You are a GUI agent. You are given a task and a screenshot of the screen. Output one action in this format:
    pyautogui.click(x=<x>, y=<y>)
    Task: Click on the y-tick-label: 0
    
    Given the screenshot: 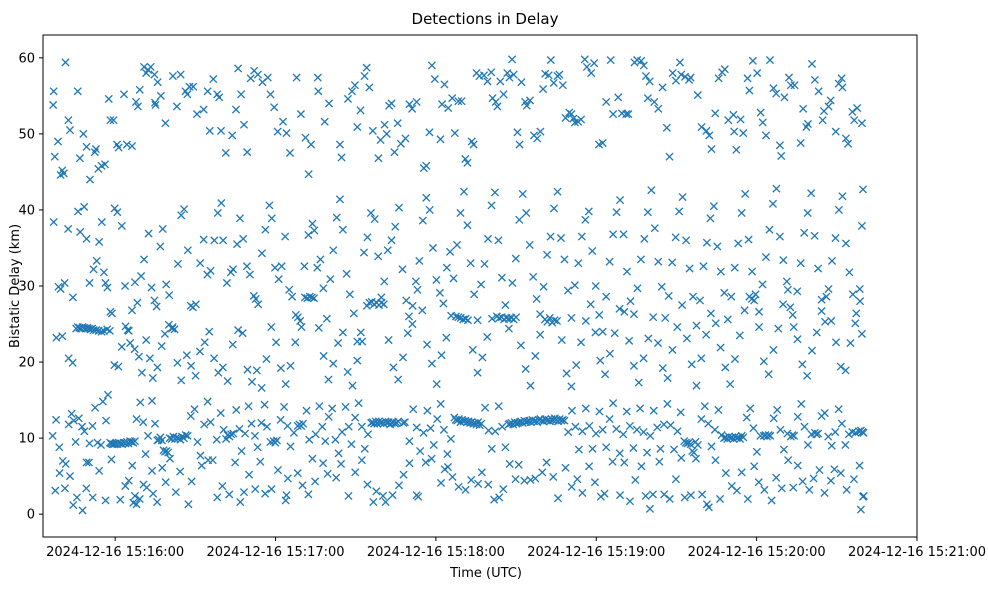 What is the action you would take?
    pyautogui.click(x=31, y=515)
    